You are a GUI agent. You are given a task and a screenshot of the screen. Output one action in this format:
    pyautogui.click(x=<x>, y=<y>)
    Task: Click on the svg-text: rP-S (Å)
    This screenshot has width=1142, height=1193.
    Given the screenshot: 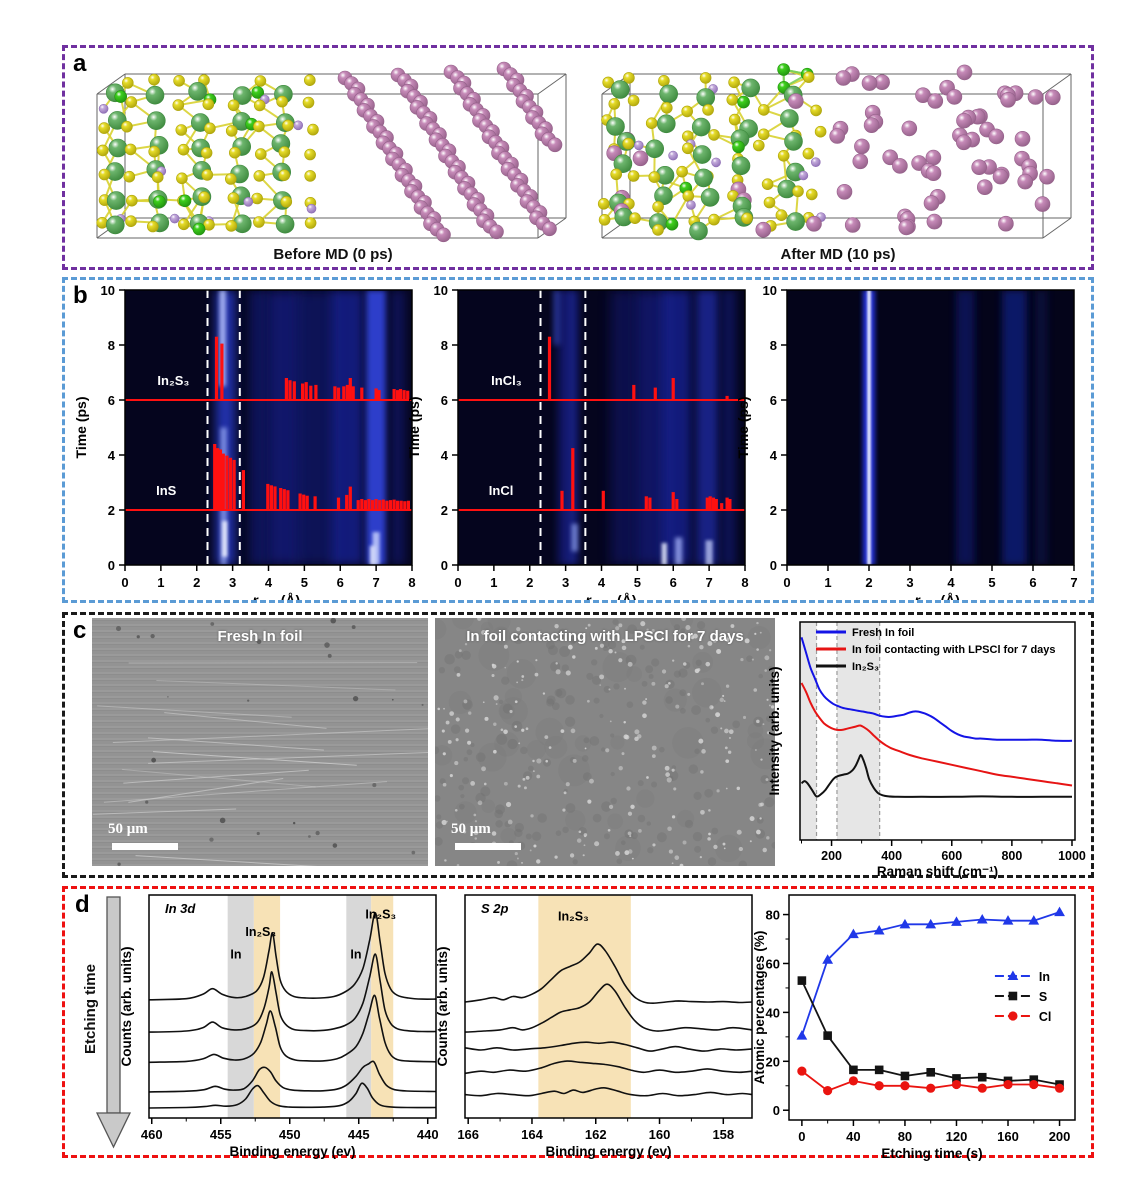 What is the action you would take?
    pyautogui.click(x=937, y=596)
    